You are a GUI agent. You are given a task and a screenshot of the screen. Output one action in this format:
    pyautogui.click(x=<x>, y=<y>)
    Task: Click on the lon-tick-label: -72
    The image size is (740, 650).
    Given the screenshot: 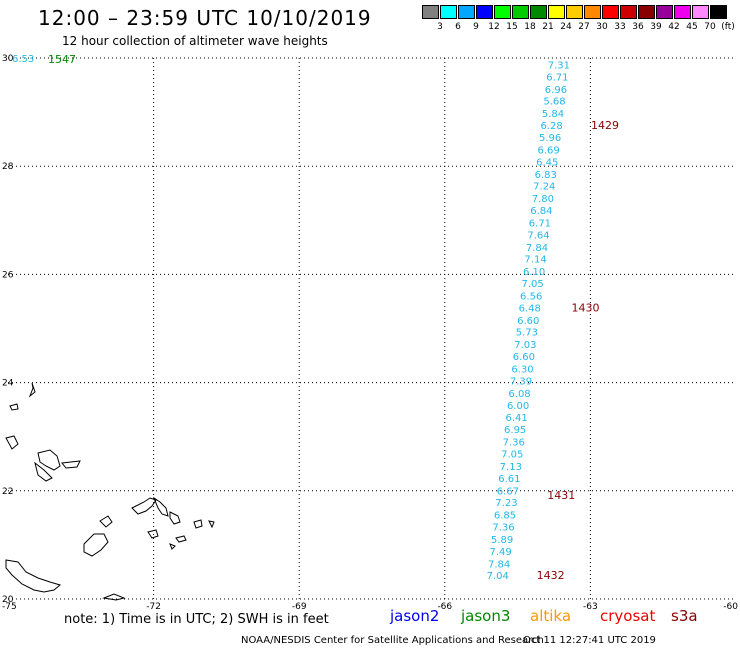 What is the action you would take?
    pyautogui.click(x=153, y=607)
    